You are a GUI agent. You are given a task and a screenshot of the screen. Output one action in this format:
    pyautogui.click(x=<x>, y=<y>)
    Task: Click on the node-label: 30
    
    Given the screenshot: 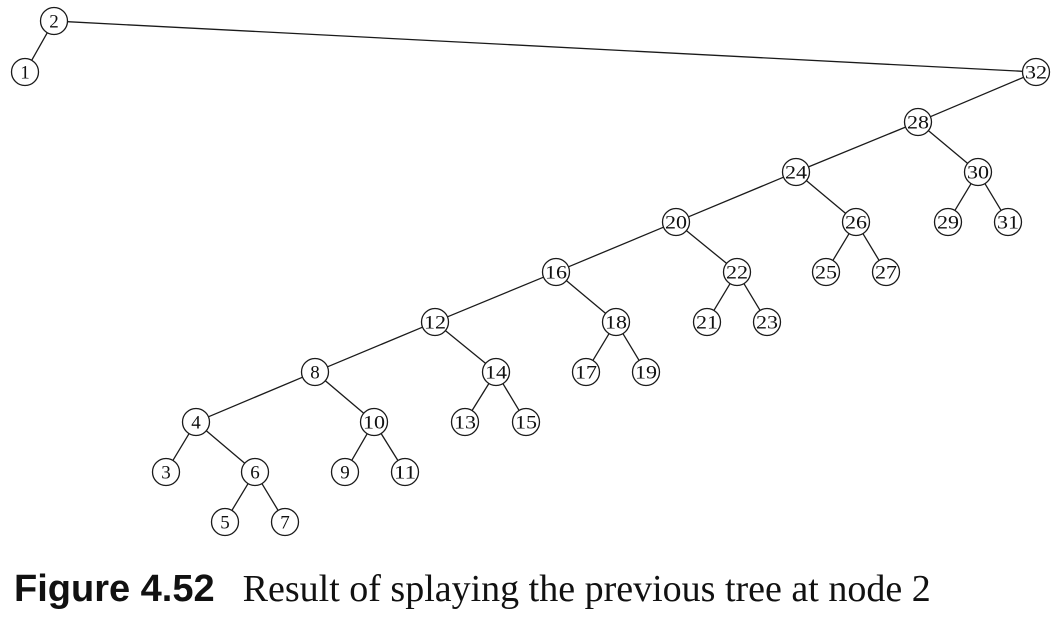 What is the action you would take?
    pyautogui.click(x=978, y=173)
    